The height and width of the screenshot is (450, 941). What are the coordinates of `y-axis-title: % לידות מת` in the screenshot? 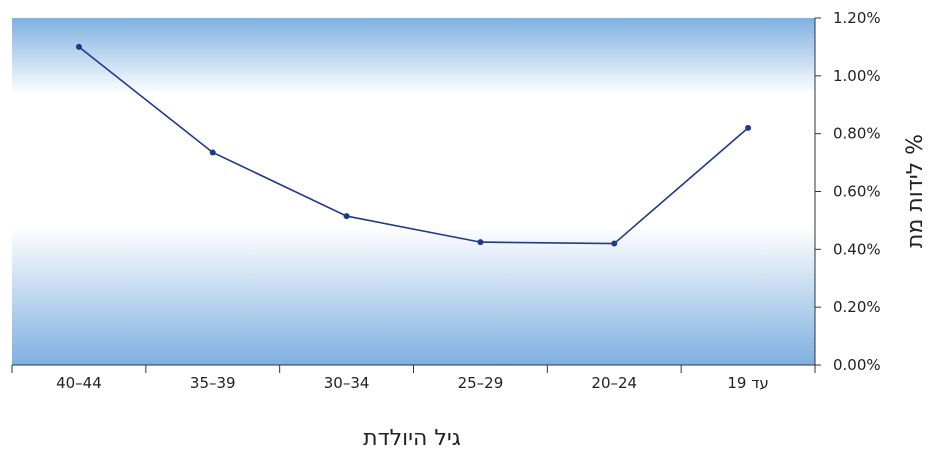 It's located at (915, 191).